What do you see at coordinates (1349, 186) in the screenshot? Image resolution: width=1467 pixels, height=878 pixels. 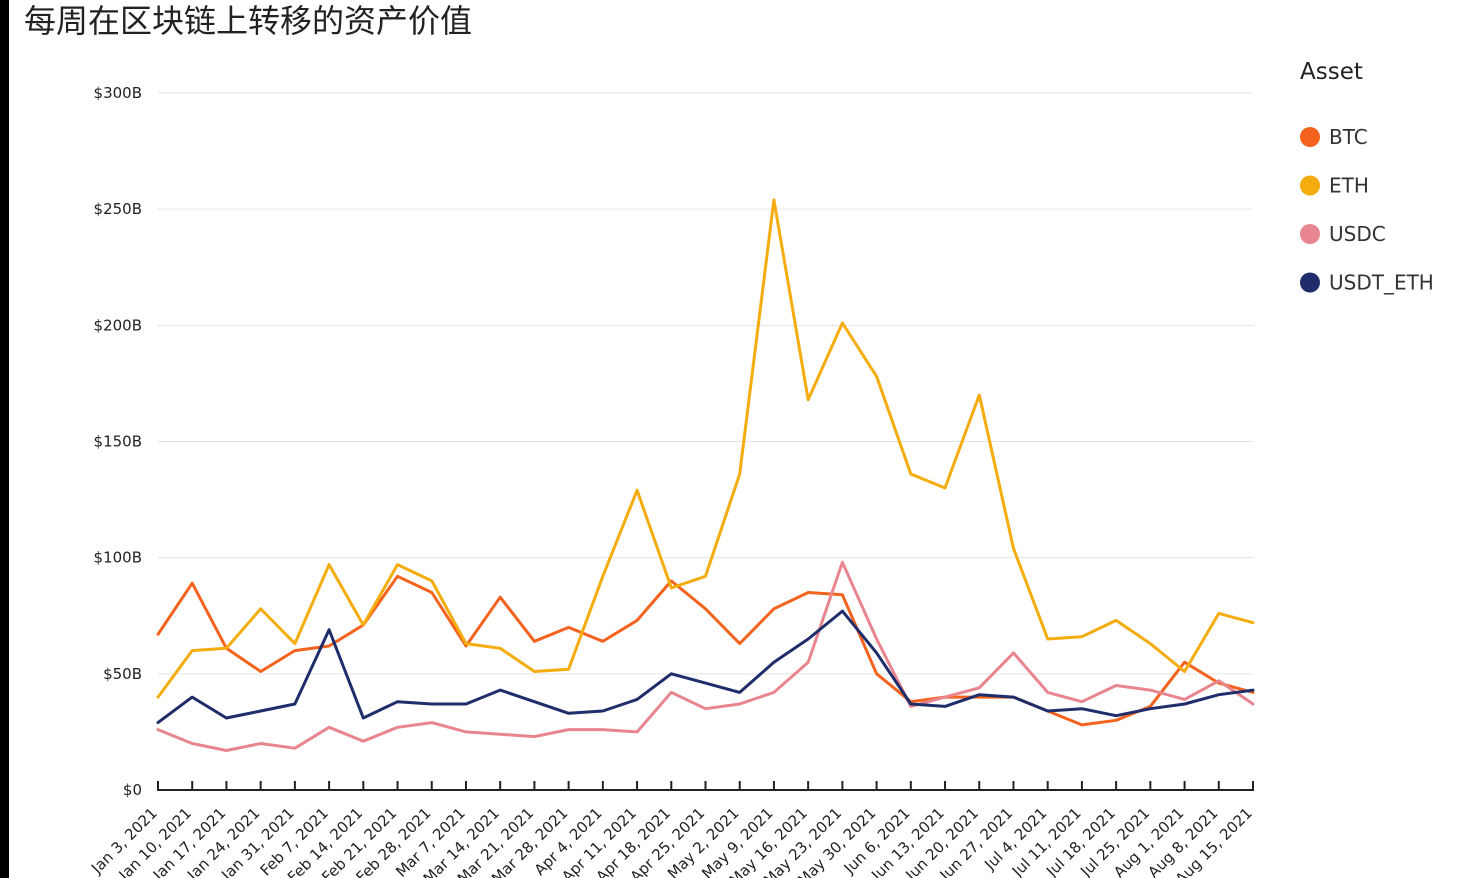 I see `legend-label: ETH` at bounding box center [1349, 186].